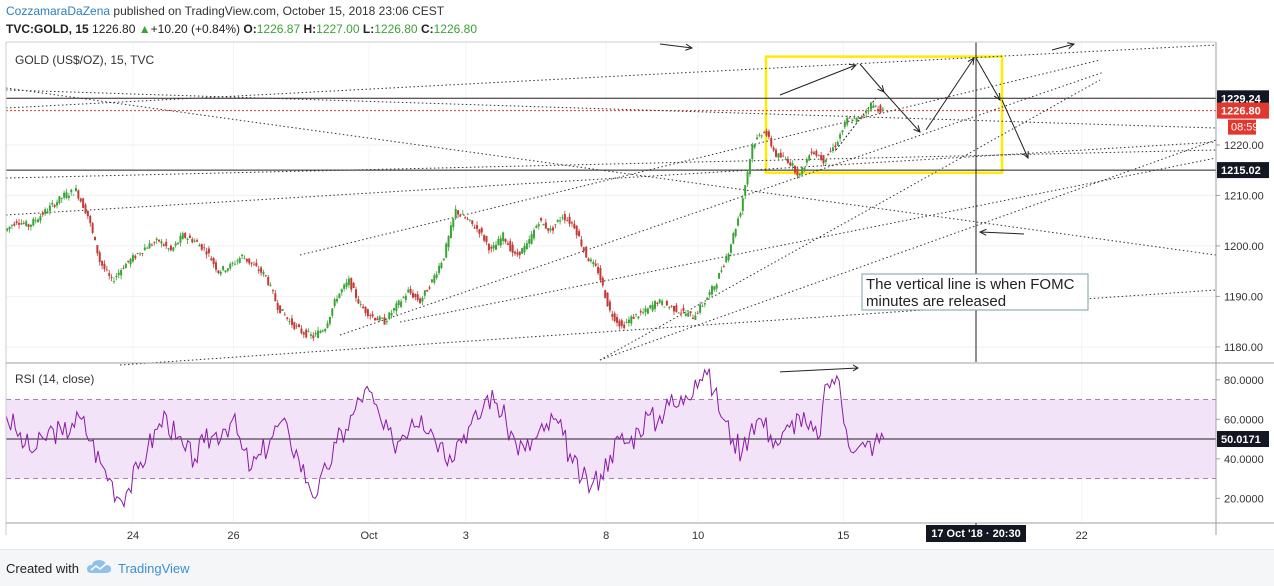 This screenshot has width=1274, height=586. Describe the element at coordinates (42, 568) in the screenshot. I see `created-with-text: Created with` at that location.